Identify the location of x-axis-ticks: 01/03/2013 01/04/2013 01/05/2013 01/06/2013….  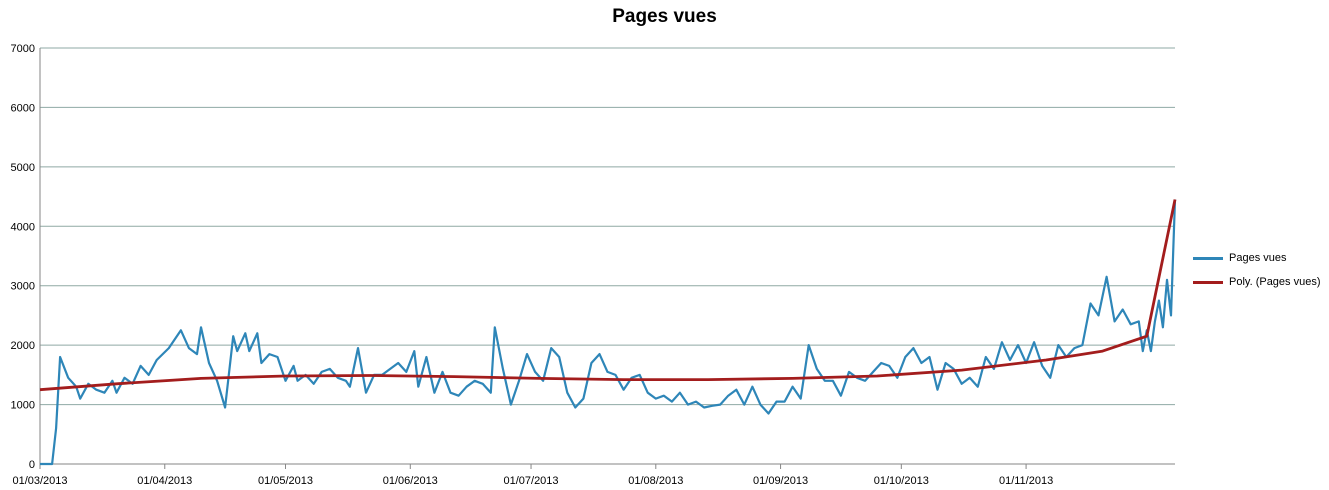
(532, 475).